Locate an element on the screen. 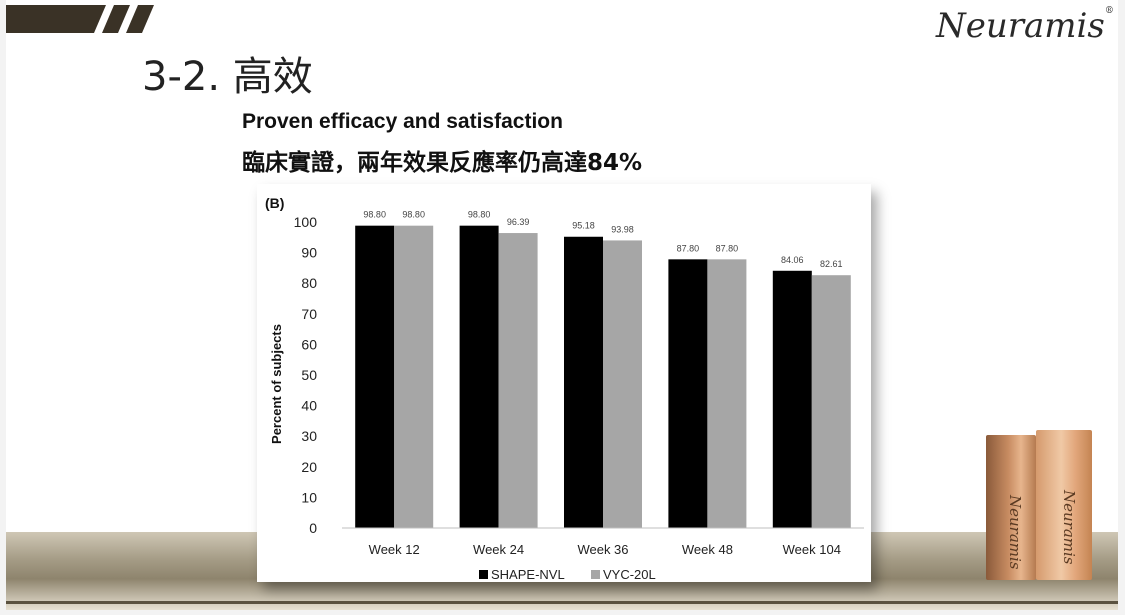 This screenshot has width=1125, height=615. footer-line is located at coordinates (562, 602).